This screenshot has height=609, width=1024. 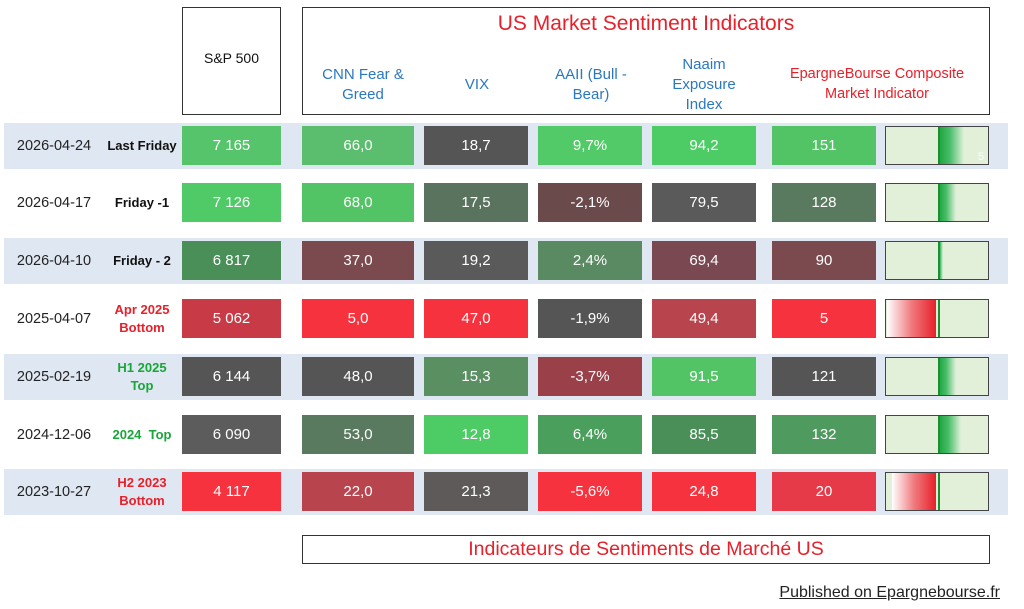 I want to click on row-label-line: Friday -1, so click(x=142, y=202).